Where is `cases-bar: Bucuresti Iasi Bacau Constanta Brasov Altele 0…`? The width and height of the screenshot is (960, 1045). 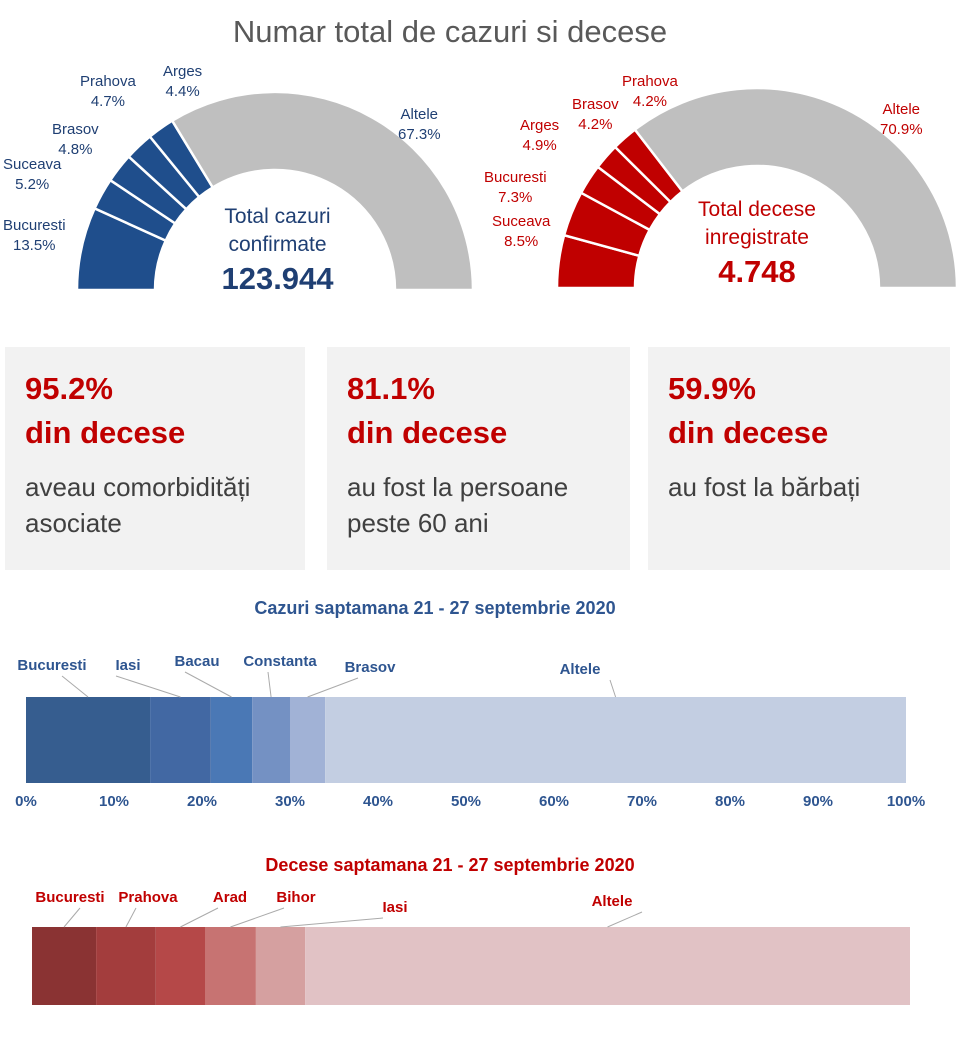 cases-bar: Bucuresti Iasi Bacau Constanta Brasov Altele 0… is located at coordinates (470, 731).